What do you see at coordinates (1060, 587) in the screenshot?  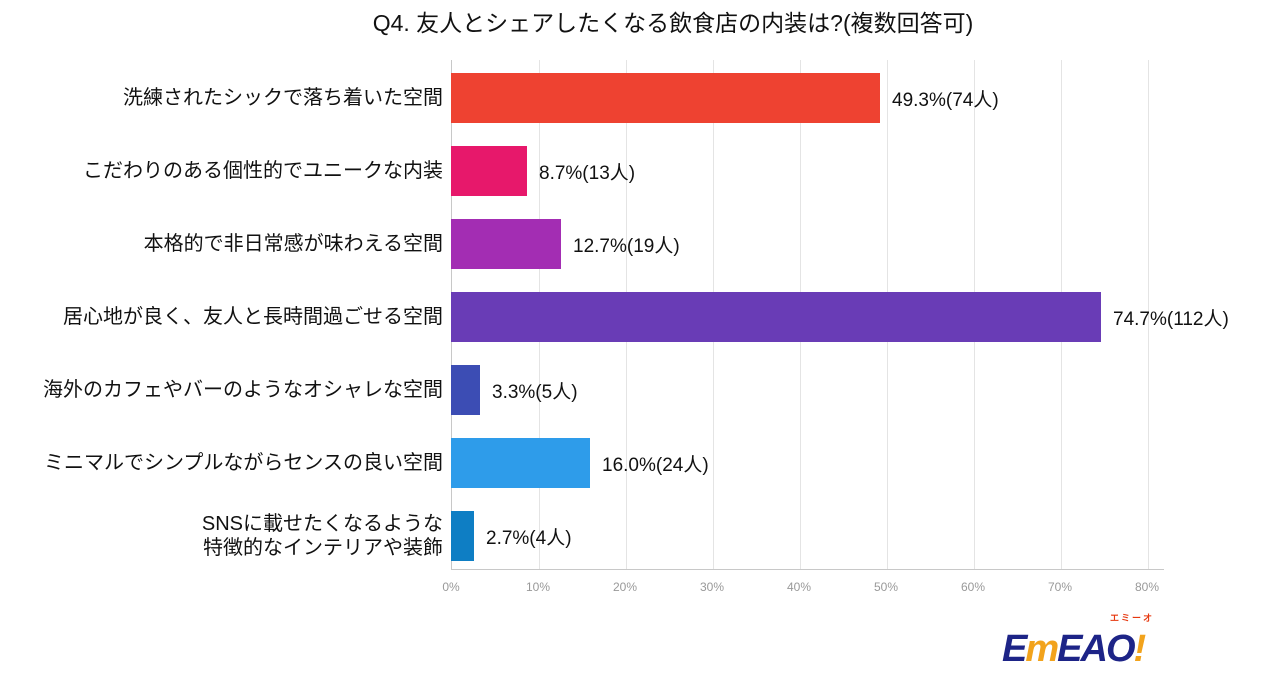 I see `x-tick-label: 70%` at bounding box center [1060, 587].